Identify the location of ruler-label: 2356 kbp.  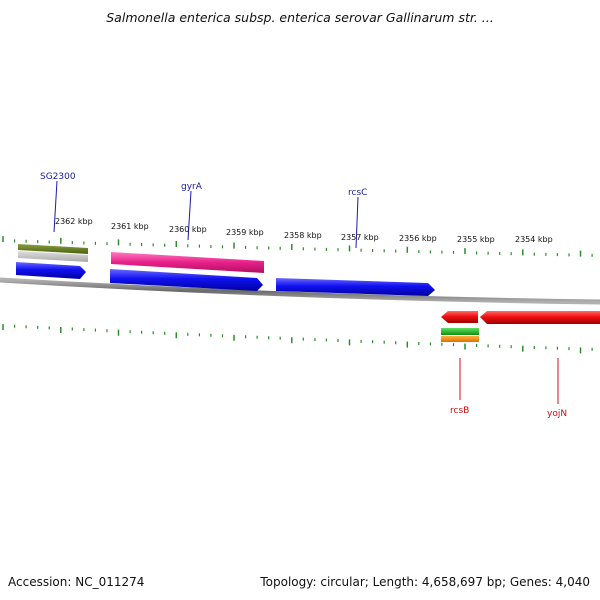
(418, 238).